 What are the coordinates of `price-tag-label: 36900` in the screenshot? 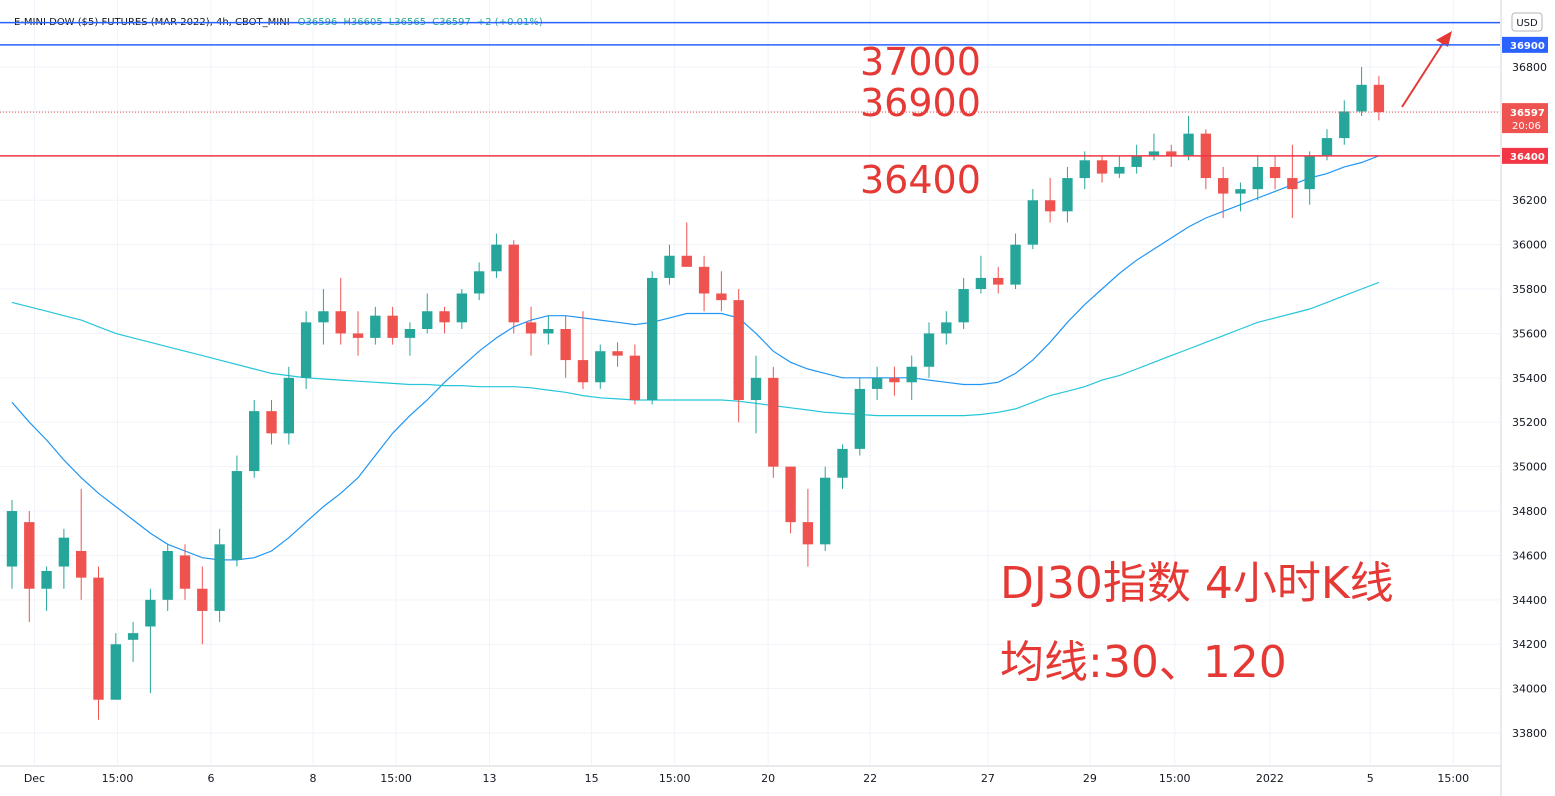 It's located at (1527, 46).